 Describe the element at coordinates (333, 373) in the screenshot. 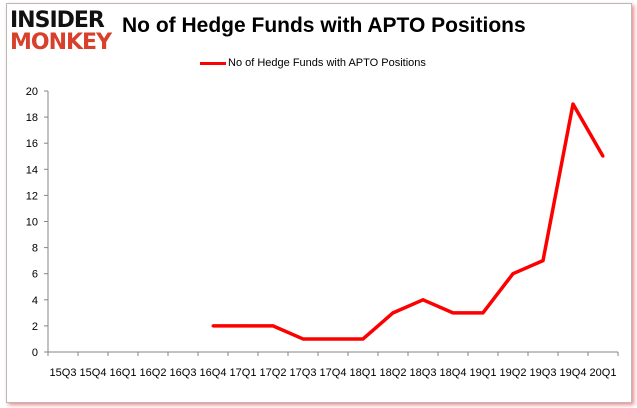

I see `x-tick-label: 17Q4` at that location.